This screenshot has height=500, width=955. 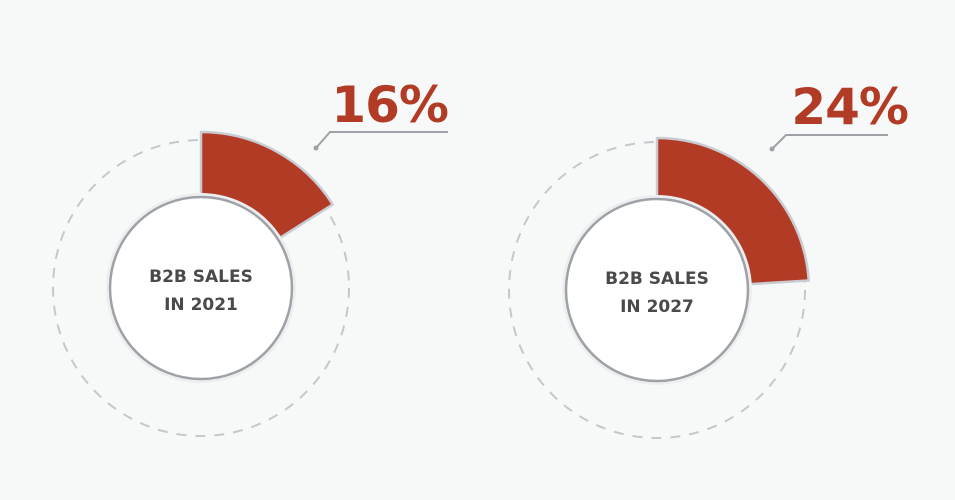 What do you see at coordinates (201, 305) in the screenshot?
I see `center-label-line: IN 2021` at bounding box center [201, 305].